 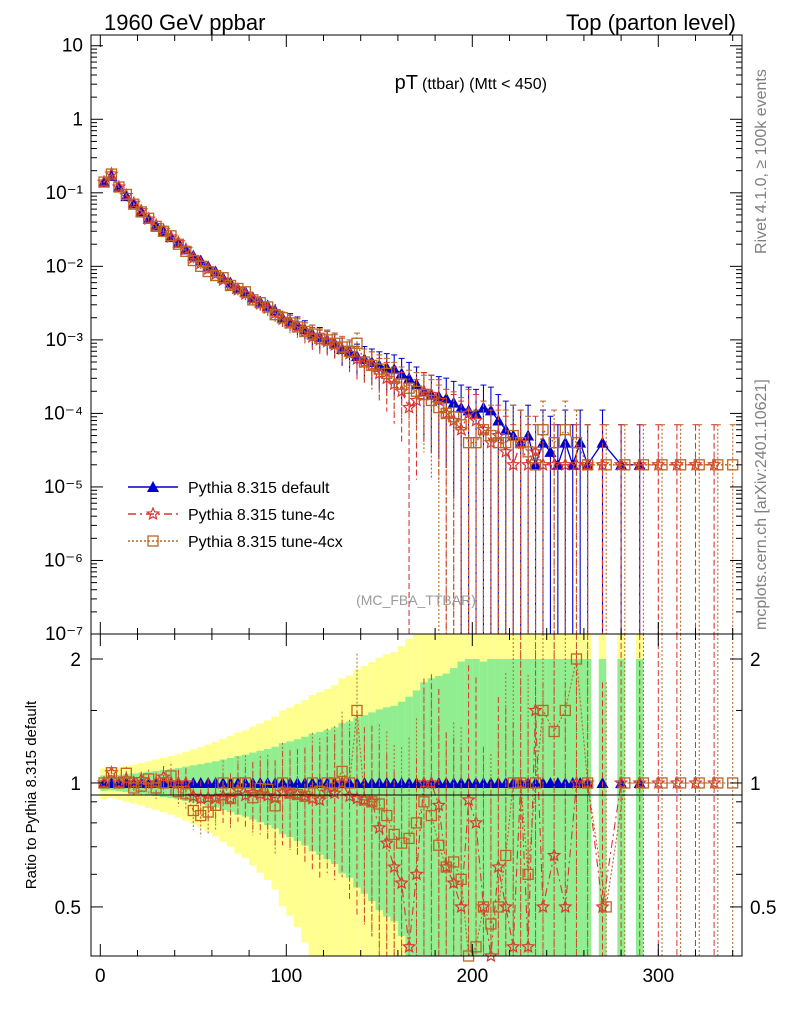 I want to click on ratio-y-tick-label-right: 2, so click(x=755, y=660).